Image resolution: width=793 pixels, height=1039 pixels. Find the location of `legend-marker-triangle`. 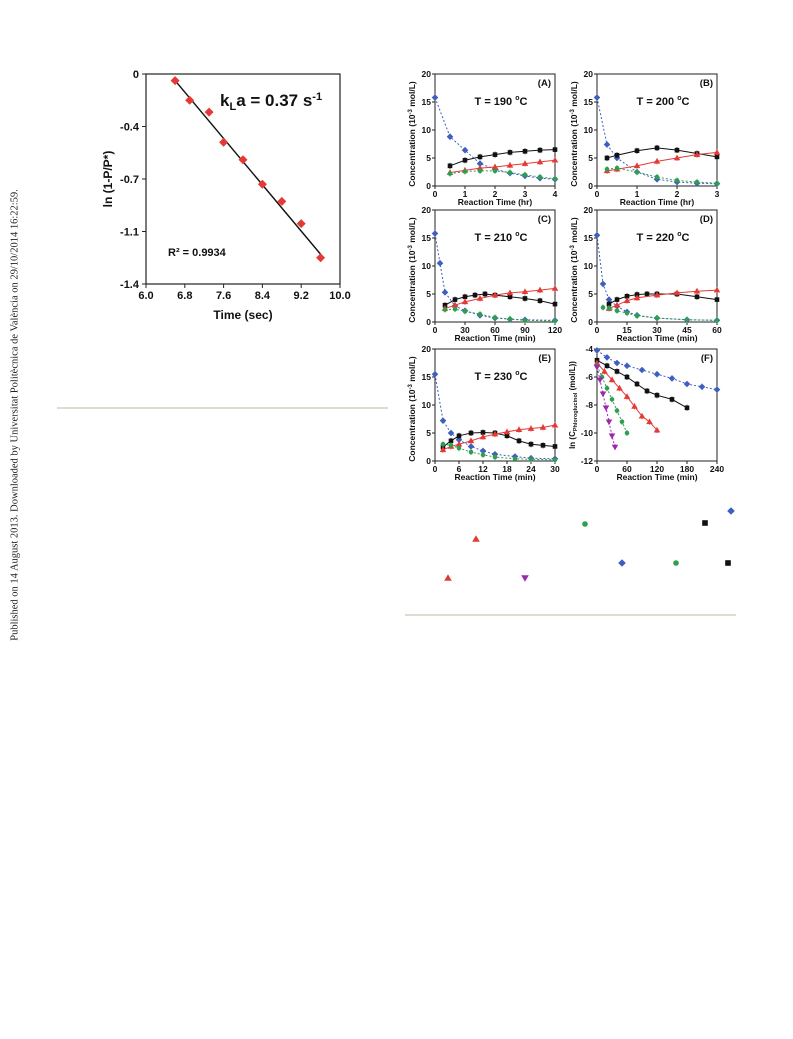

legend-marker-triangle is located at coordinates (448, 575).